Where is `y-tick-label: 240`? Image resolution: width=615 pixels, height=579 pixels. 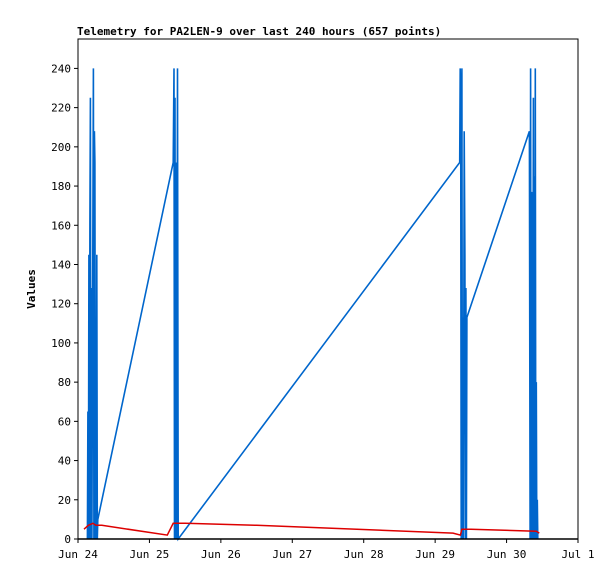 y-tick-label: 240 is located at coordinates (61, 68).